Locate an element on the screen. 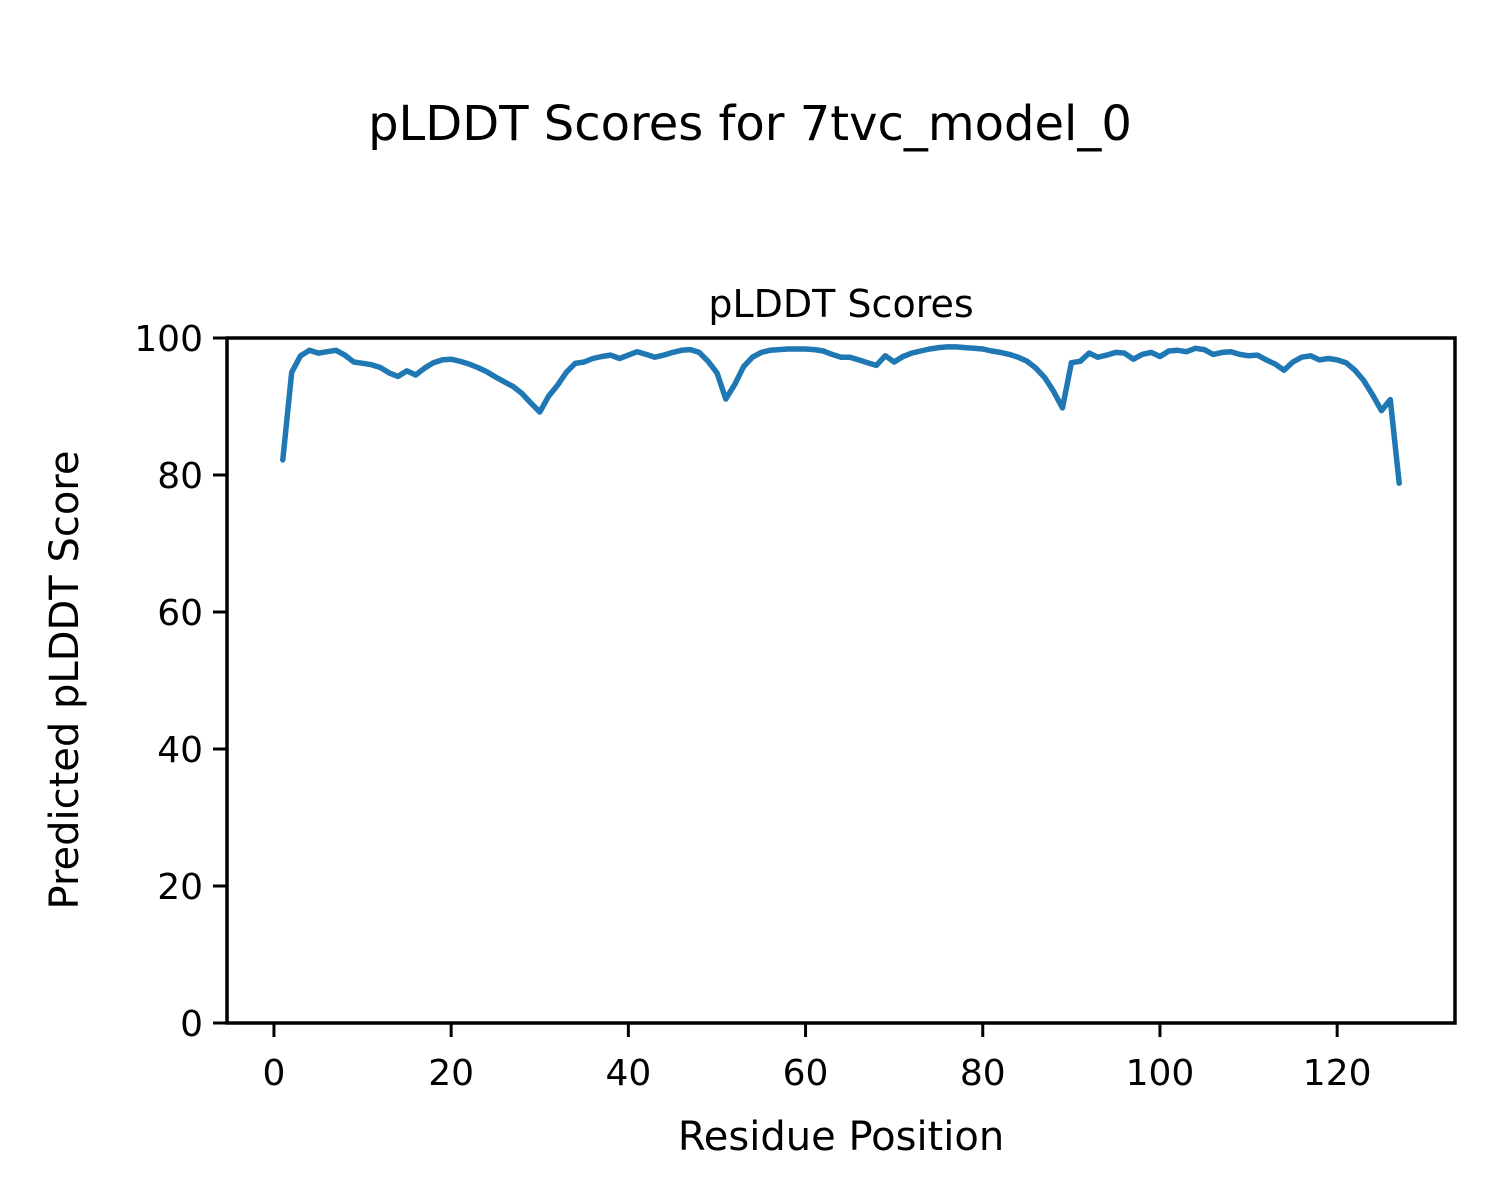  x-axis-label: Residue Position is located at coordinates (841, 1137).